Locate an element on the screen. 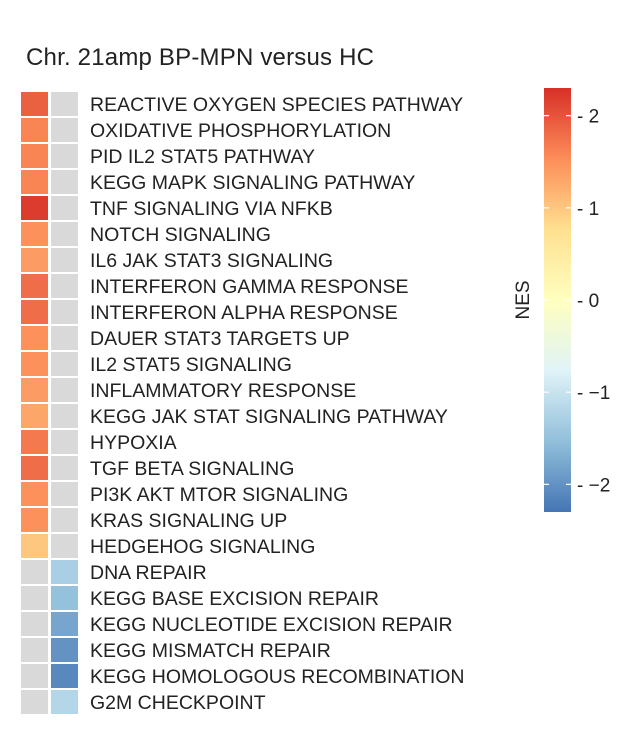 The height and width of the screenshot is (731, 621). row-label: G2M CHECKPOINT is located at coordinates (178, 703).